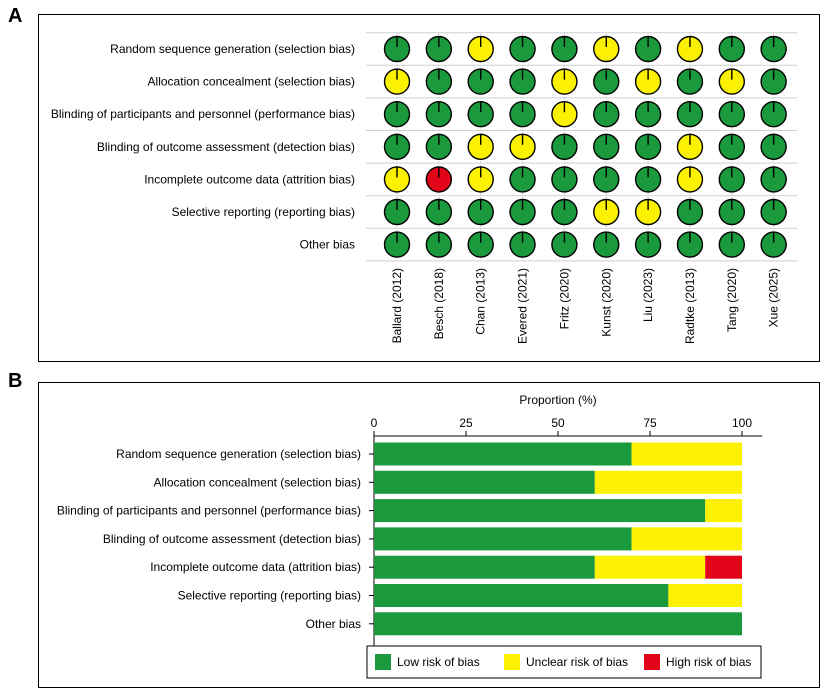 The image size is (826, 693). Describe the element at coordinates (15, 381) in the screenshot. I see `panel-b-label: B` at that location.